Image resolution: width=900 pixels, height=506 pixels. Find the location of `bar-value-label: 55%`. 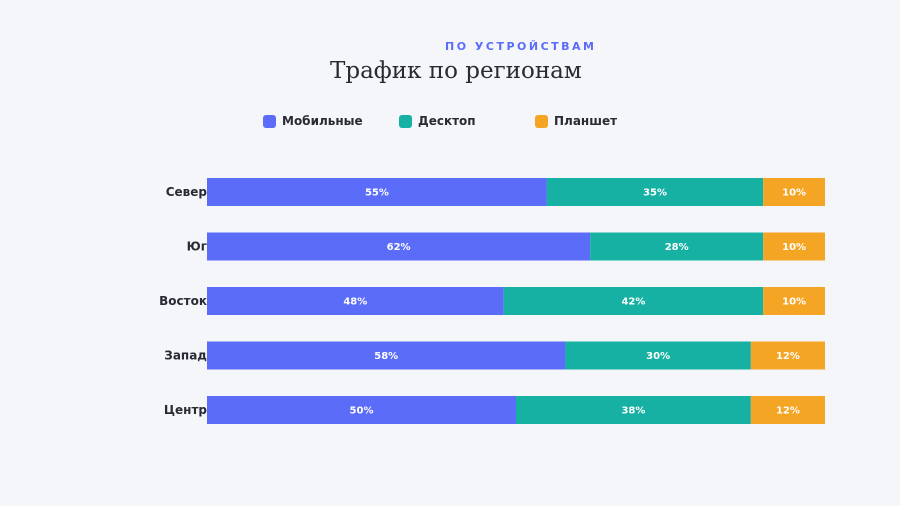

bar-value-label: 55% is located at coordinates (377, 193).